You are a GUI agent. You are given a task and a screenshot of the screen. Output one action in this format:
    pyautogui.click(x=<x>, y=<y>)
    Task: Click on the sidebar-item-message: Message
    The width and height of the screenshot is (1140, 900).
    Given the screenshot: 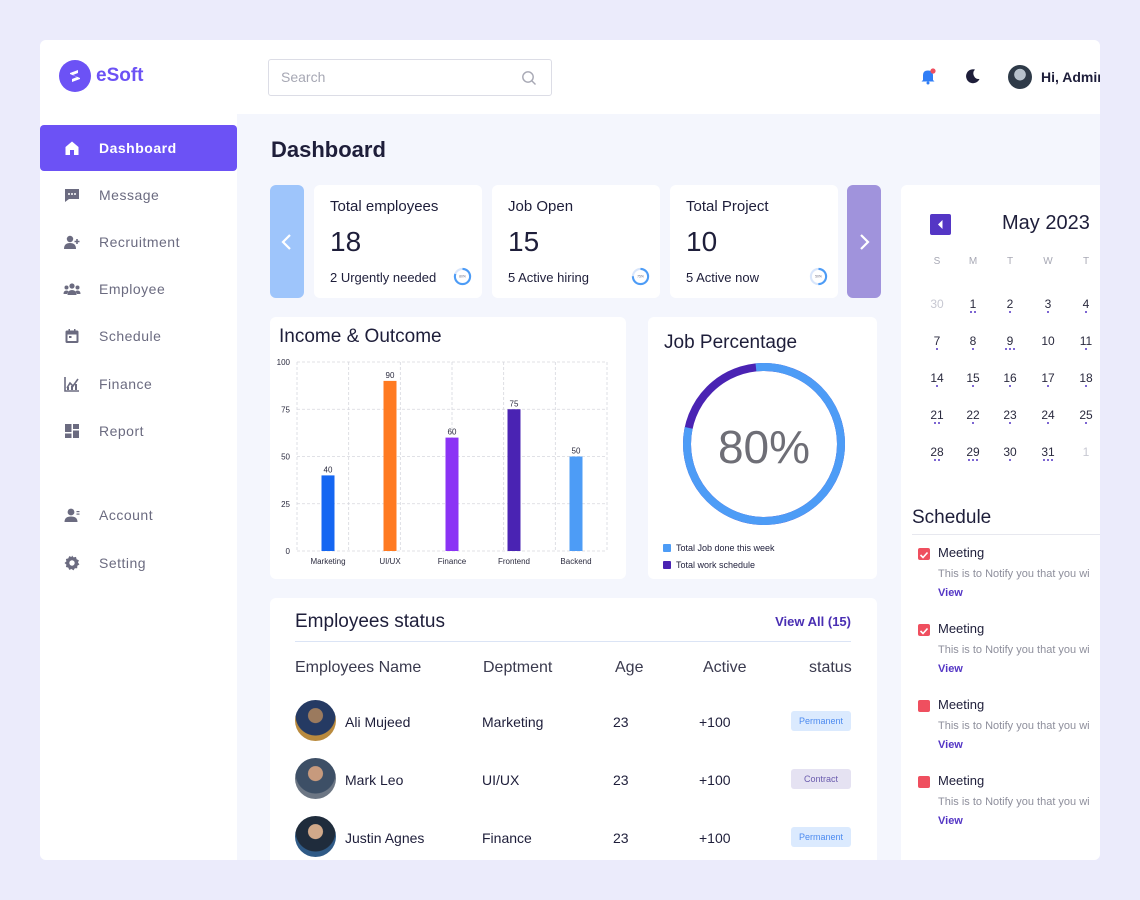 What is the action you would take?
    pyautogui.click(x=138, y=195)
    